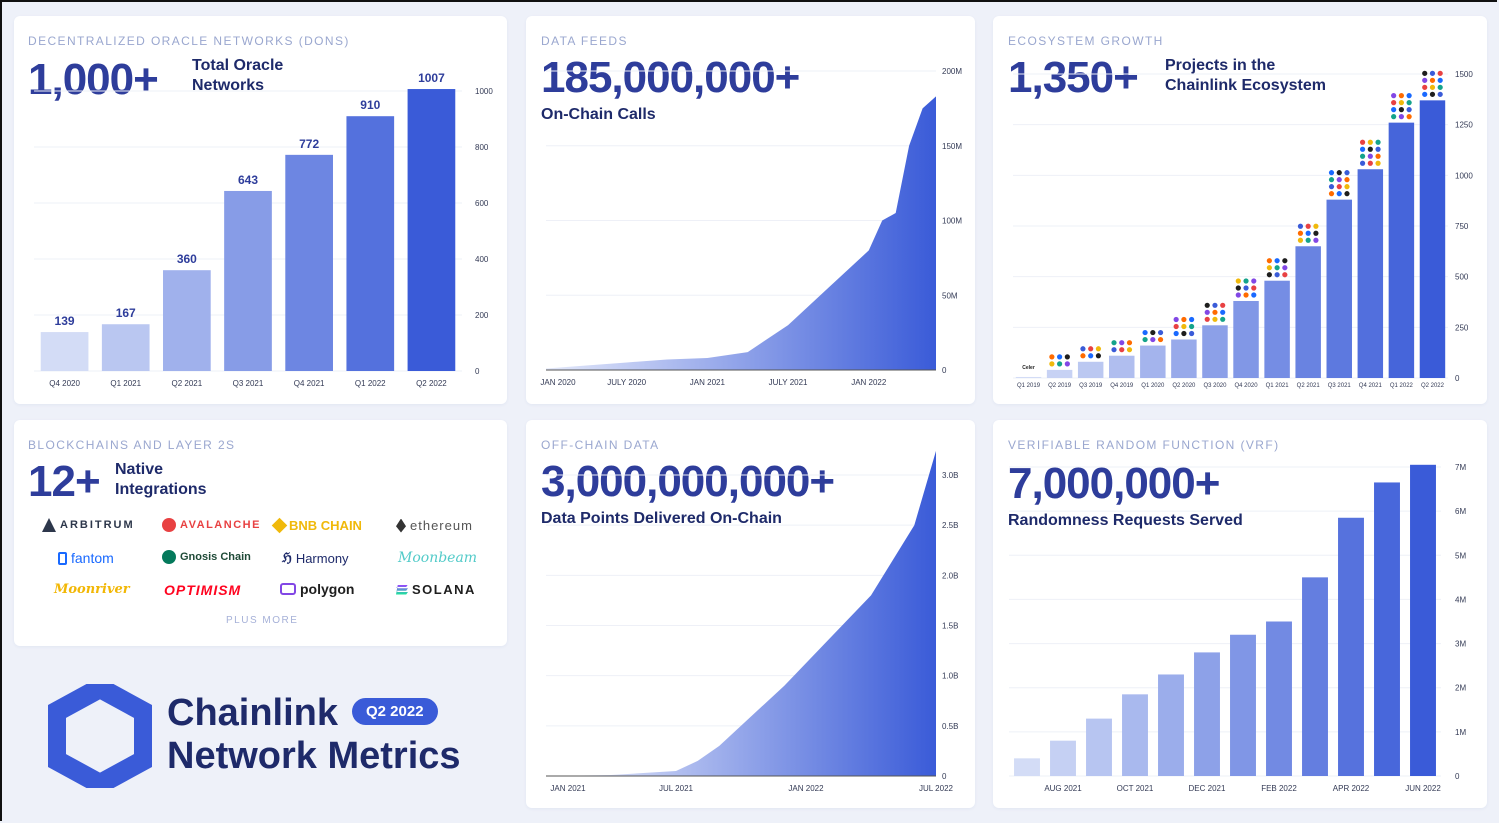 Image resolution: width=1499 pixels, height=823 pixels. I want to click on logo-label: SOLANA, so click(444, 589).